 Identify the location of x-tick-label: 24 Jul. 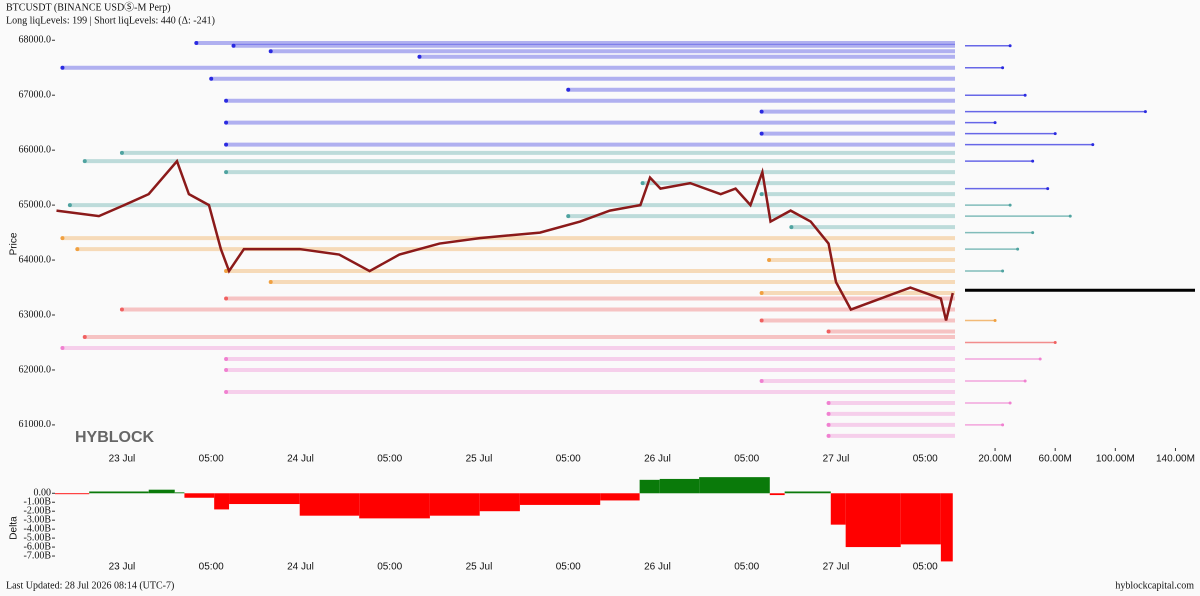
(300, 459).